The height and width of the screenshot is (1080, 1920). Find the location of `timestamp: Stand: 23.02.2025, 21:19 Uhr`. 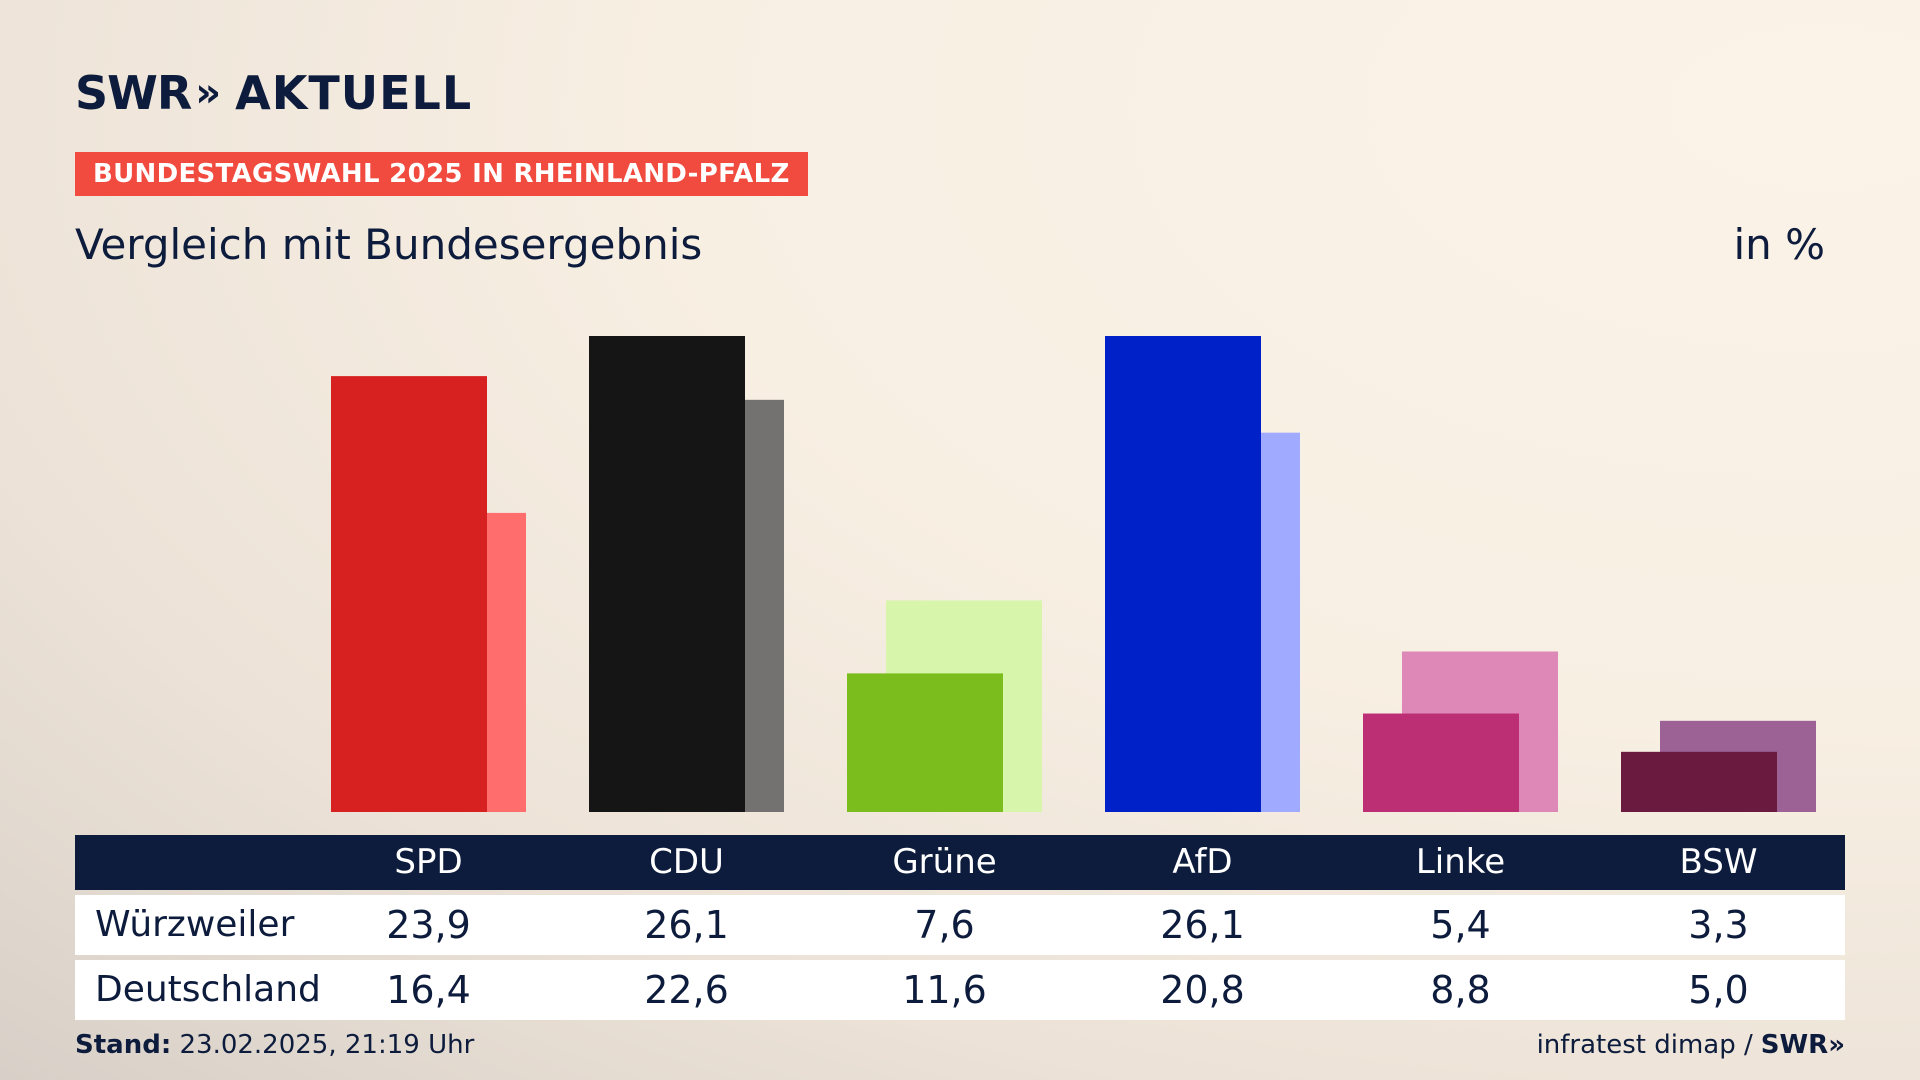

timestamp: Stand: 23.02.2025, 21:19 Uhr is located at coordinates (274, 1045).